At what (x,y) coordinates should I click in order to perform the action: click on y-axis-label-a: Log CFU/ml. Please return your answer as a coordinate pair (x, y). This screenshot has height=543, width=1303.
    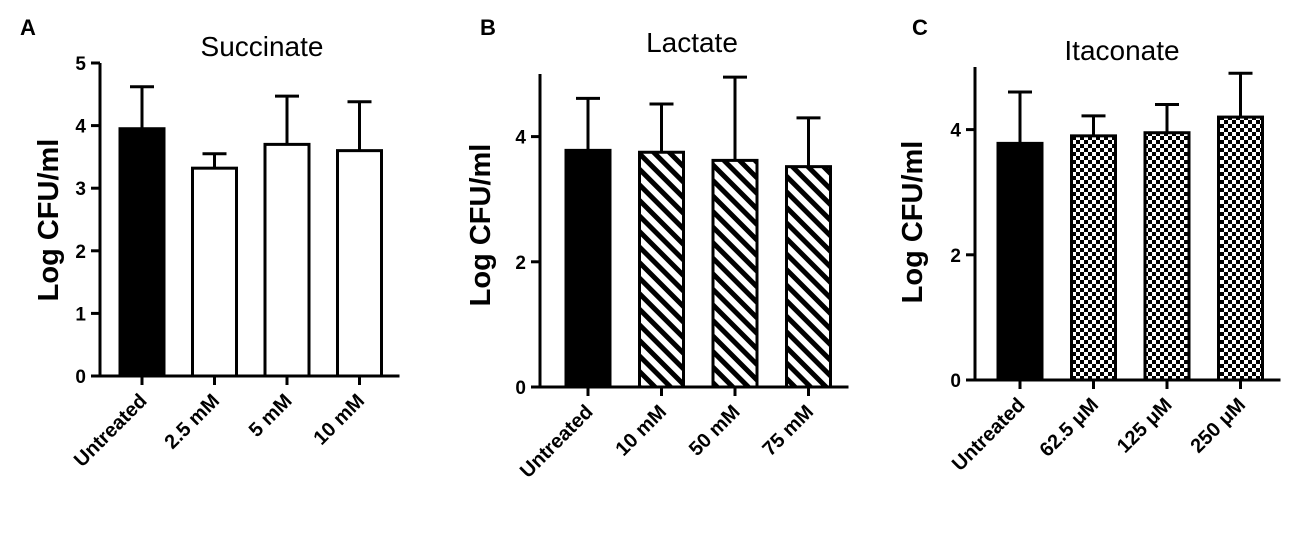
    Looking at the image, I should click on (49, 220).